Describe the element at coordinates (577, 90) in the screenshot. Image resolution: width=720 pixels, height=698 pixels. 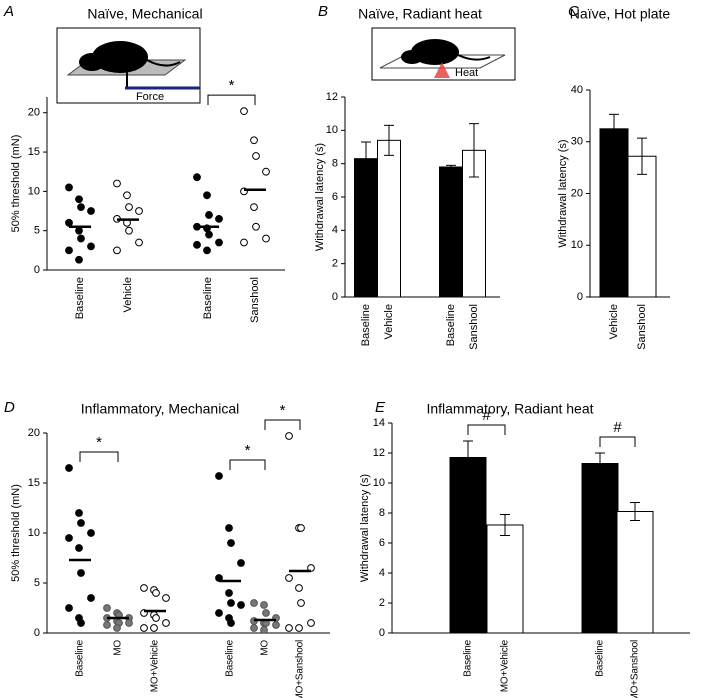
I see `y-tick-label: 40` at that location.